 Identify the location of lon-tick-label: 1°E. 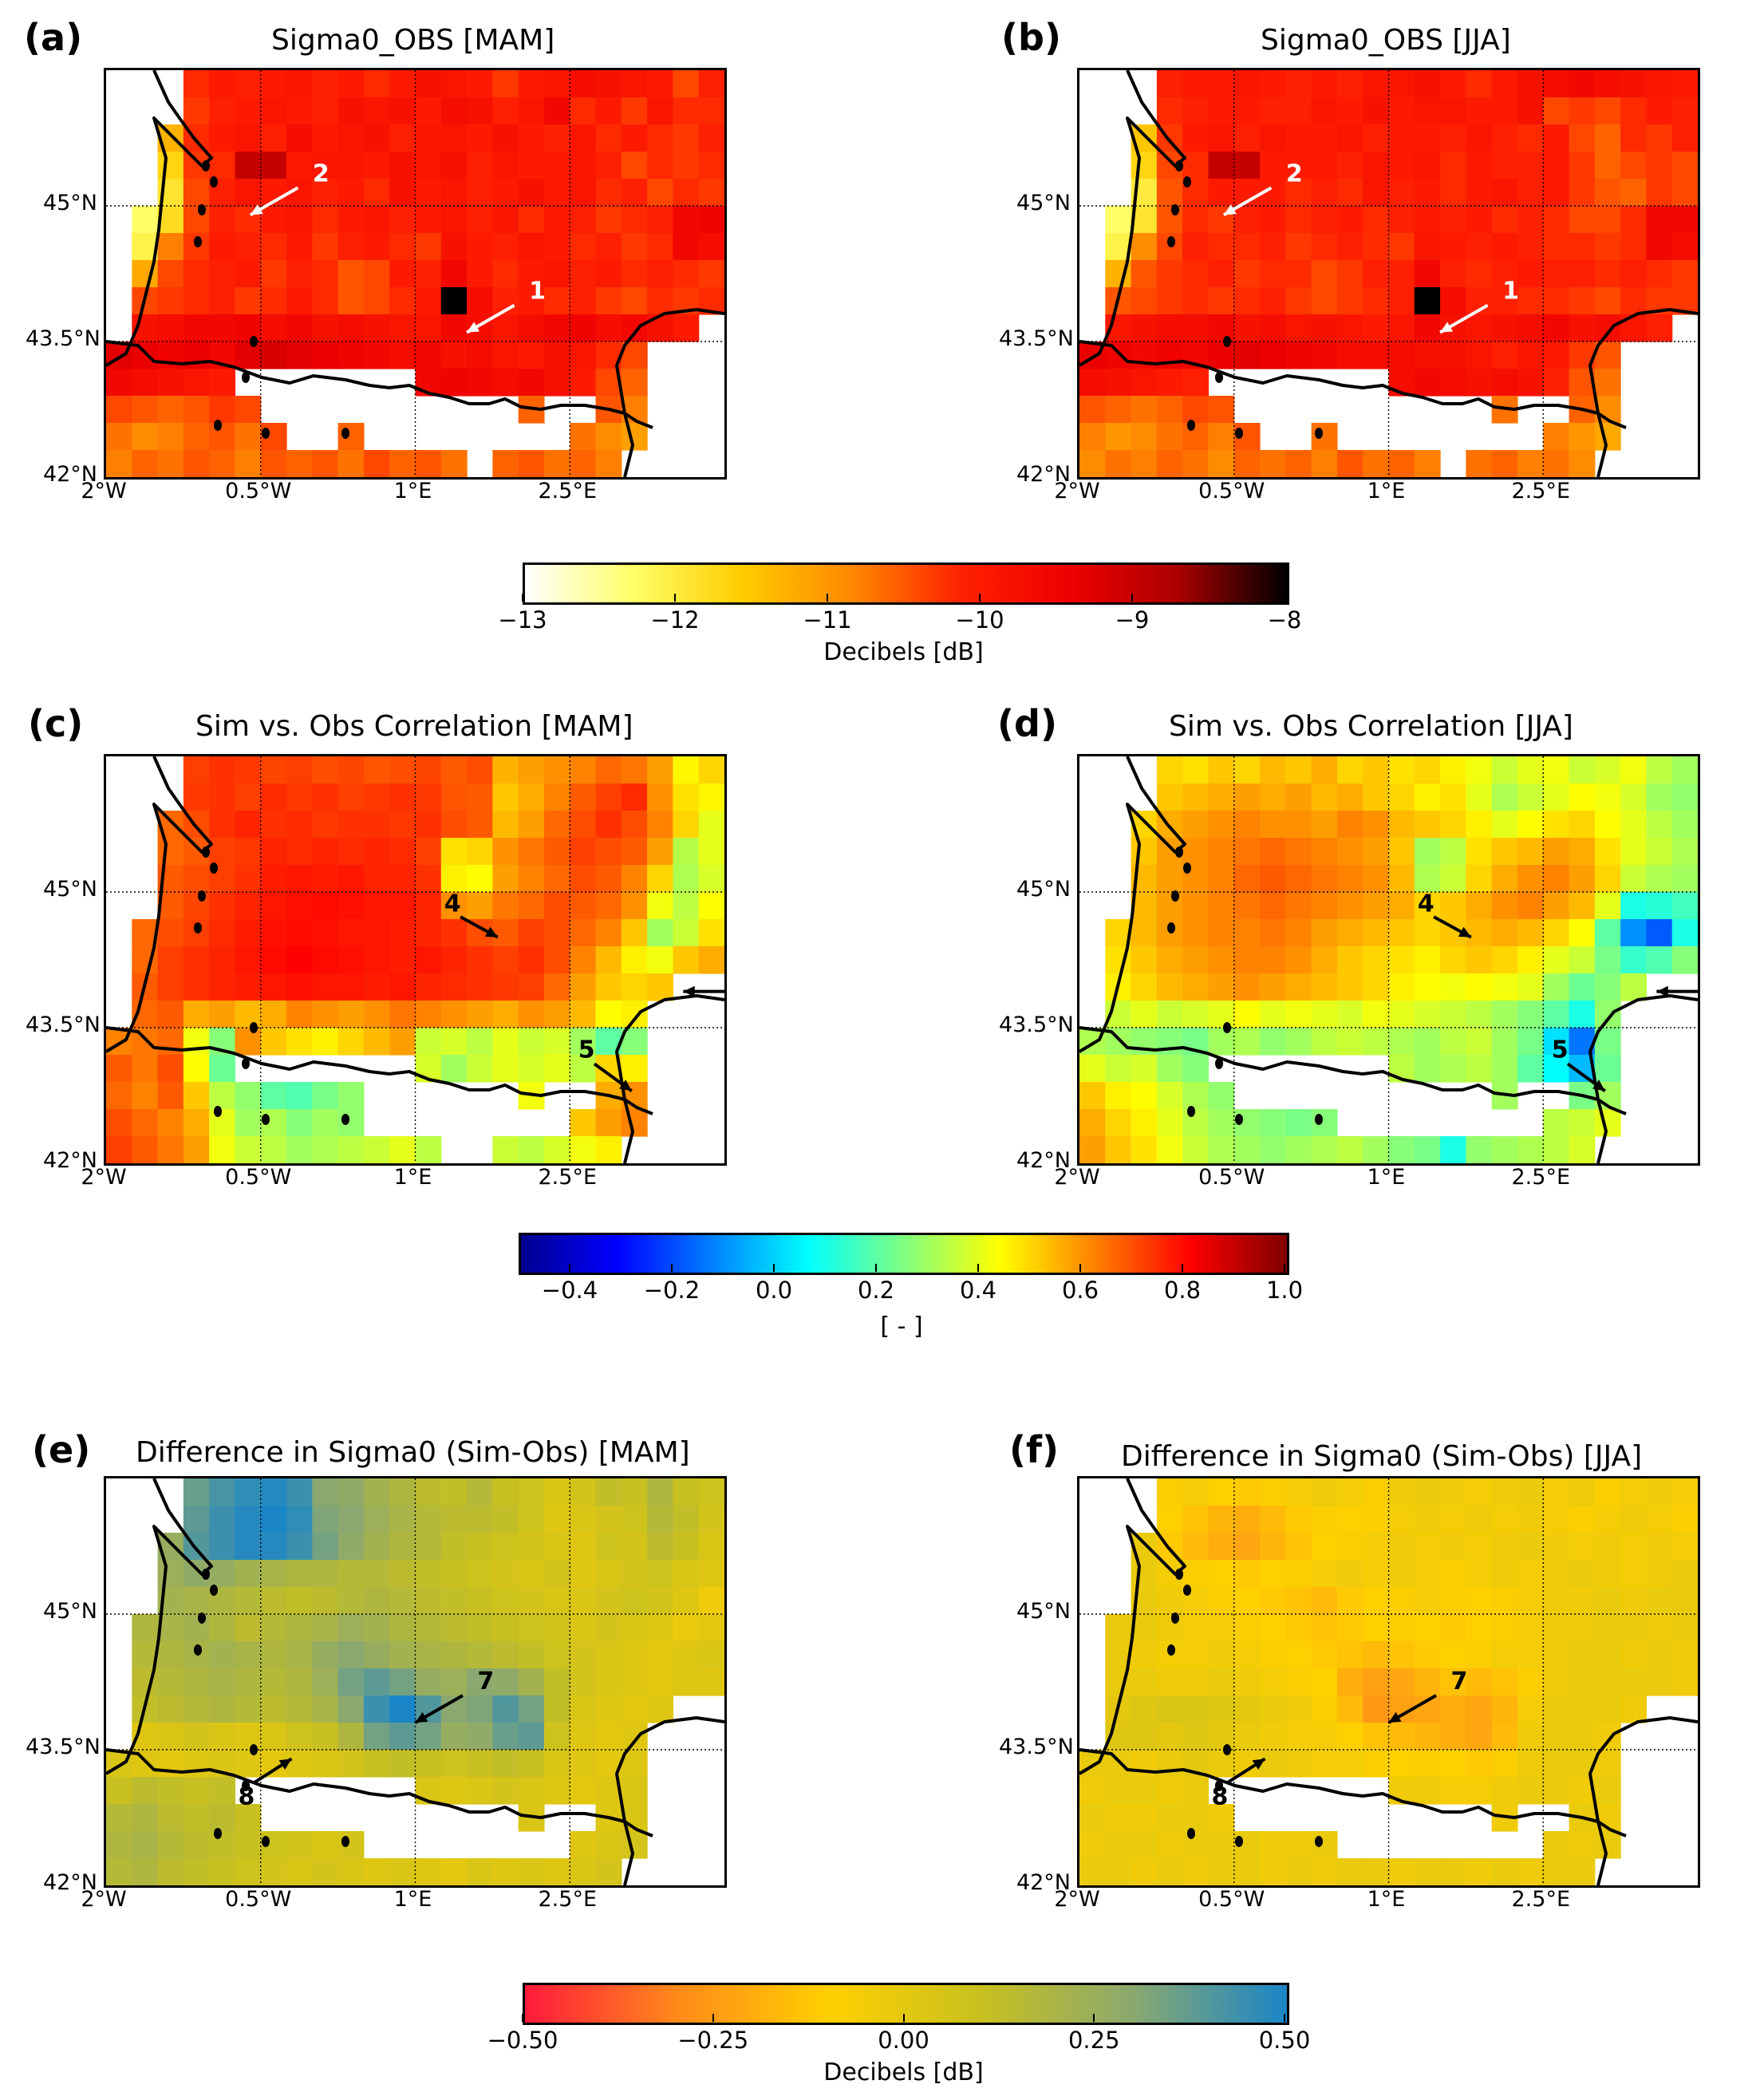
(412, 1178).